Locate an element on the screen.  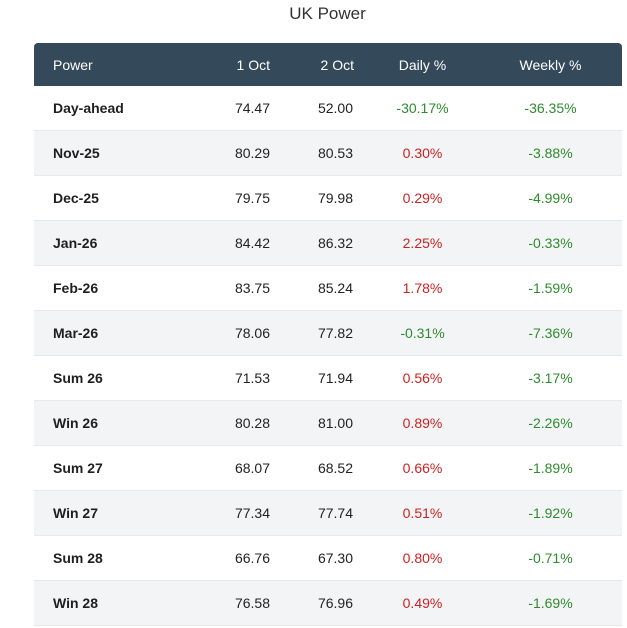
table-row: Sum 26 71.53 71.94 0.56% -3.17% is located at coordinates (328, 378).